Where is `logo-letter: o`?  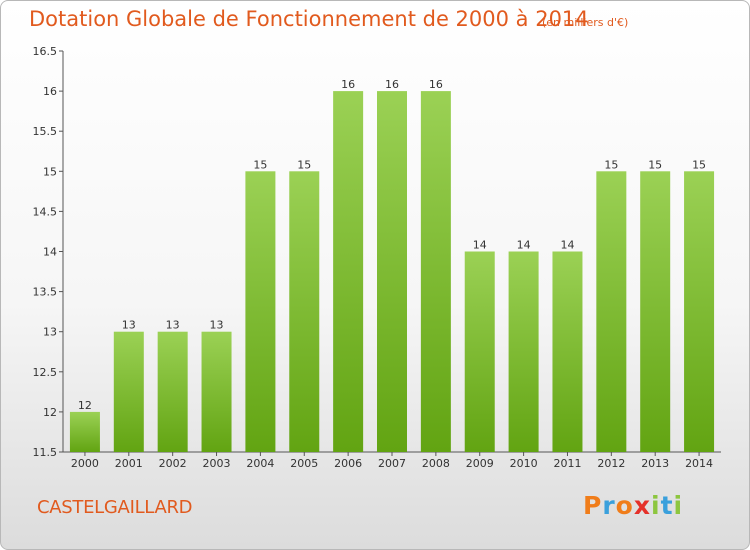 logo-letter: o is located at coordinates (624, 505).